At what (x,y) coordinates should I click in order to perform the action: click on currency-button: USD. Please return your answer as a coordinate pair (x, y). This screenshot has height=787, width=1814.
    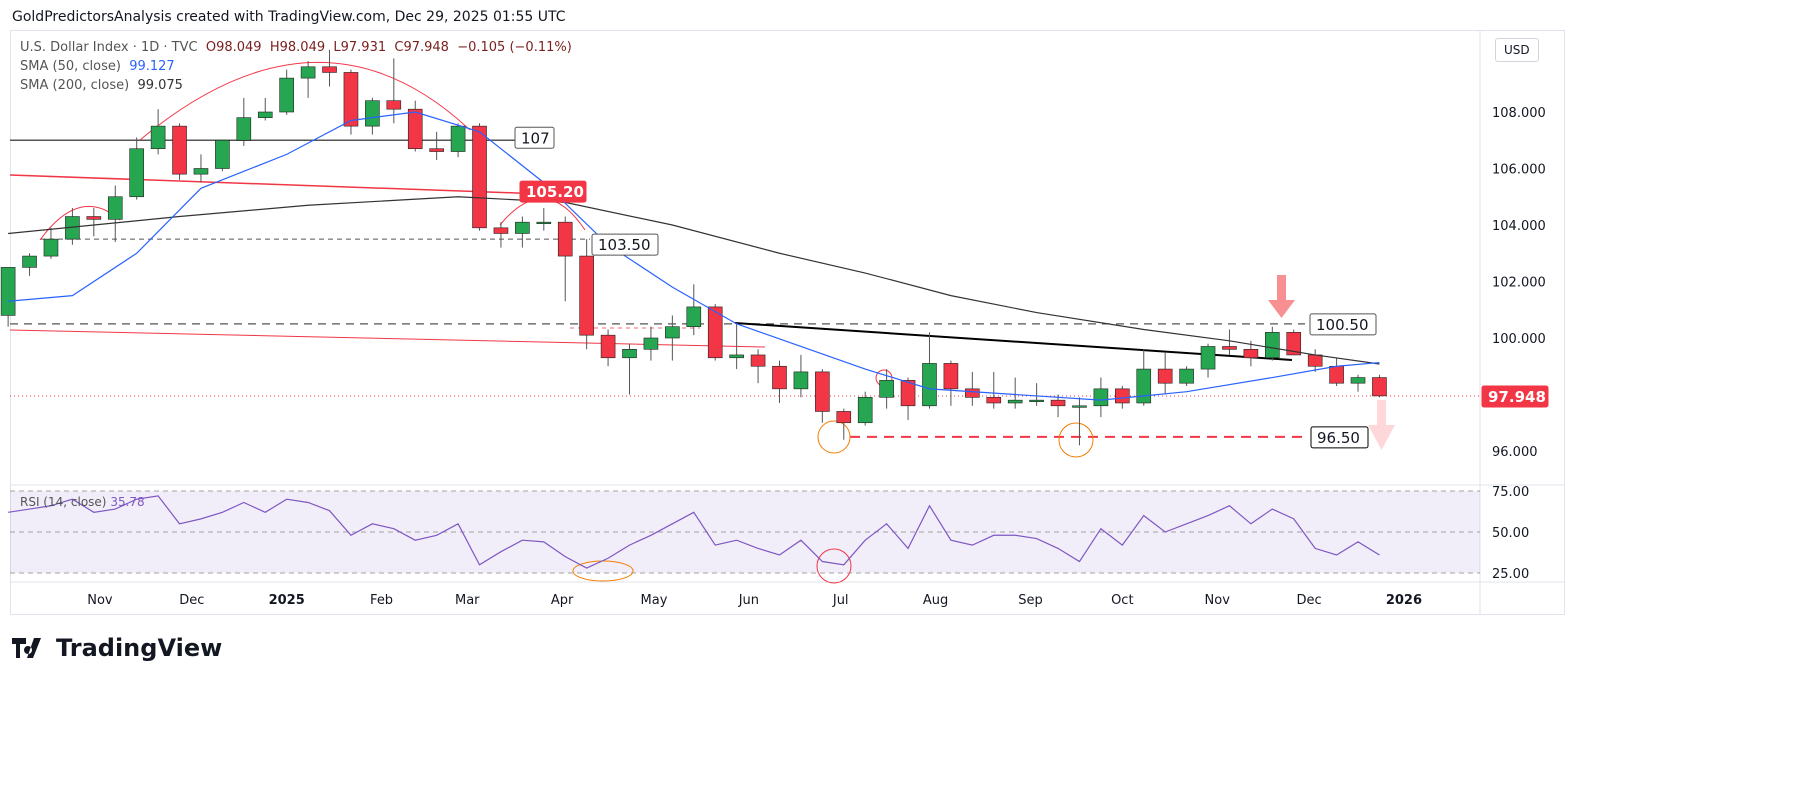
    Looking at the image, I should click on (1517, 50).